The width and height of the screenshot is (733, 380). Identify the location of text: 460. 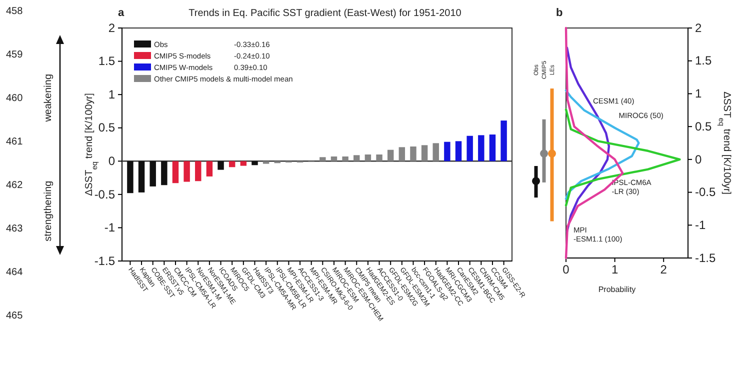
(15, 98).